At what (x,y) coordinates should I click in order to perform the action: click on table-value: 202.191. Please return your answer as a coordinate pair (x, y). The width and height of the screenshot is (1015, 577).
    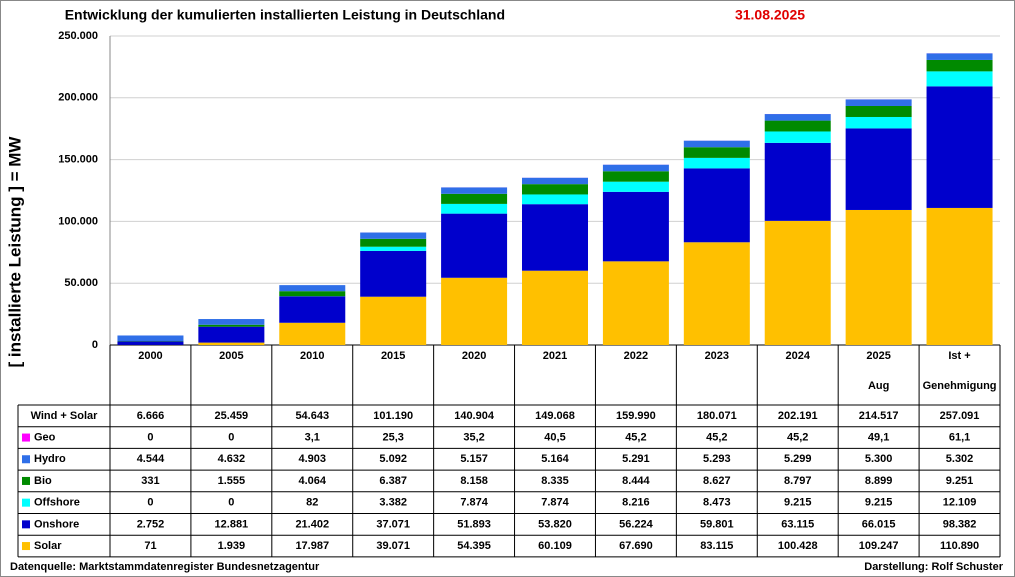
    Looking at the image, I should click on (798, 416).